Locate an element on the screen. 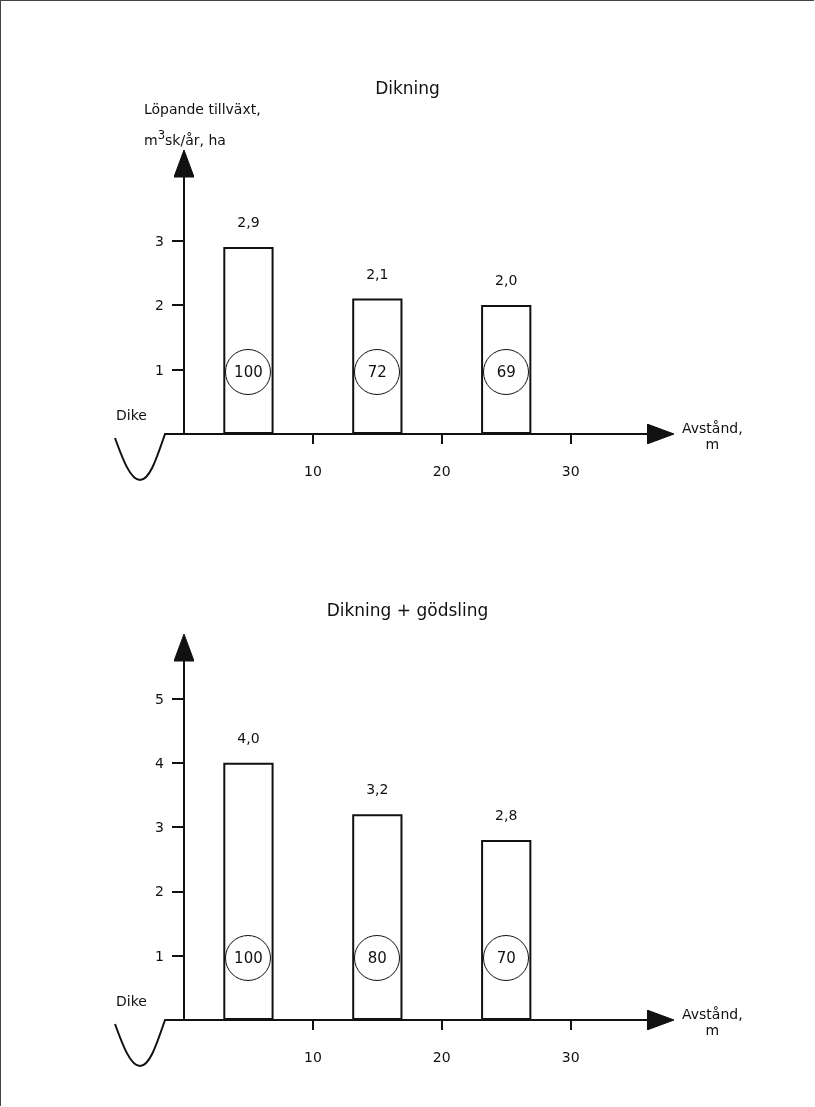 This screenshot has height=1107, width=815. annotation: 80 is located at coordinates (377, 958).